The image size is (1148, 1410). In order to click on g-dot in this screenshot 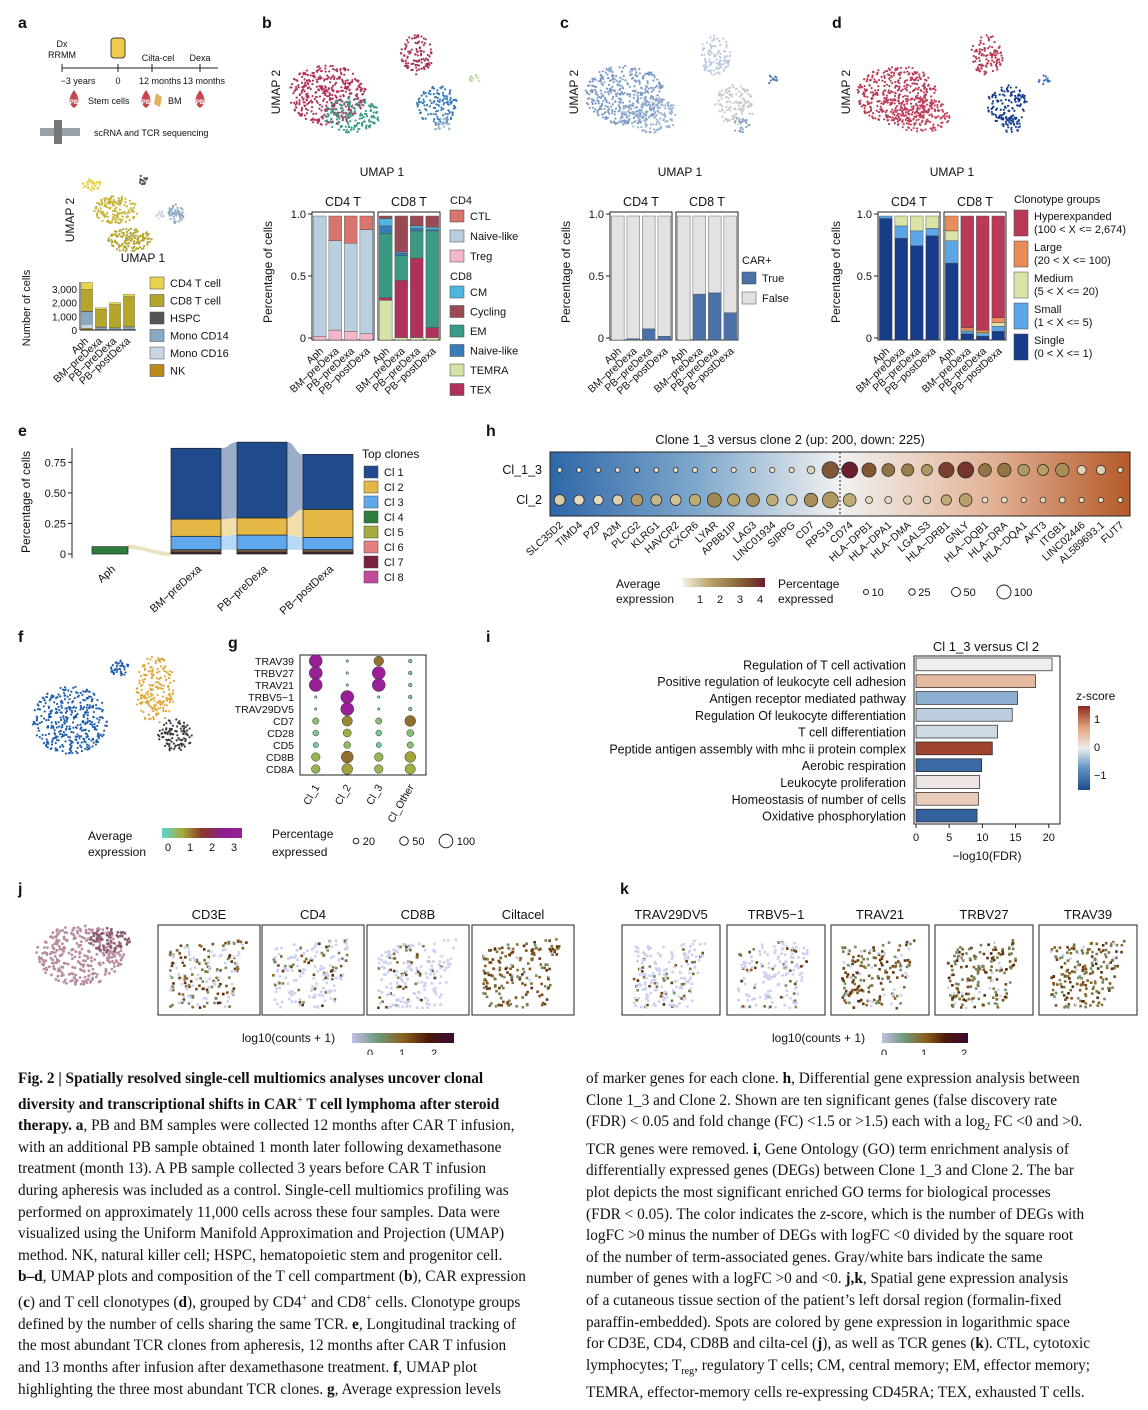, I will do `click(410, 709)`.